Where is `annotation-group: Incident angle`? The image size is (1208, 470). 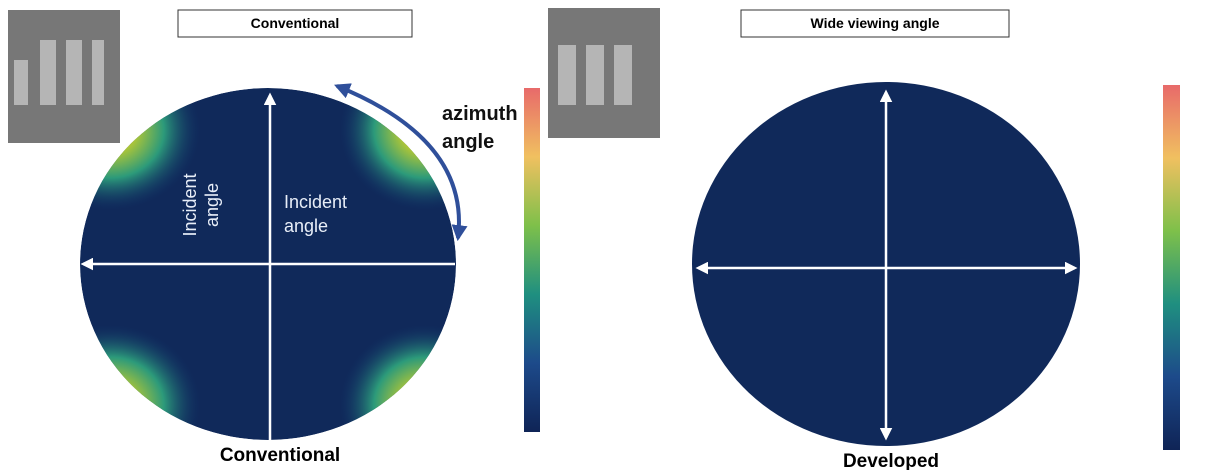
annotation-group: Incident angle is located at coordinates (201, 204).